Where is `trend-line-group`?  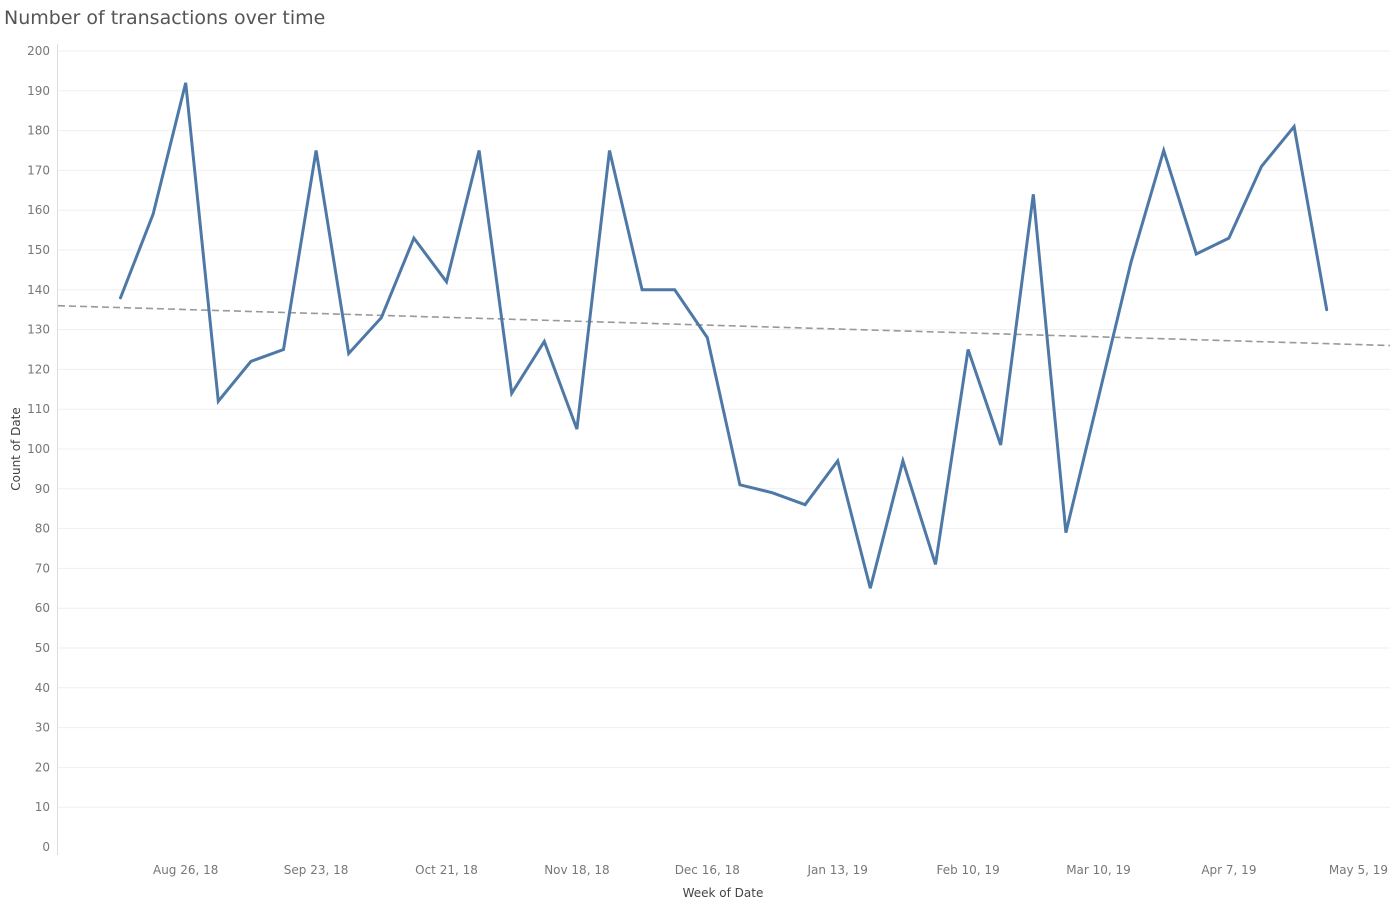 trend-line-group is located at coordinates (723, 325).